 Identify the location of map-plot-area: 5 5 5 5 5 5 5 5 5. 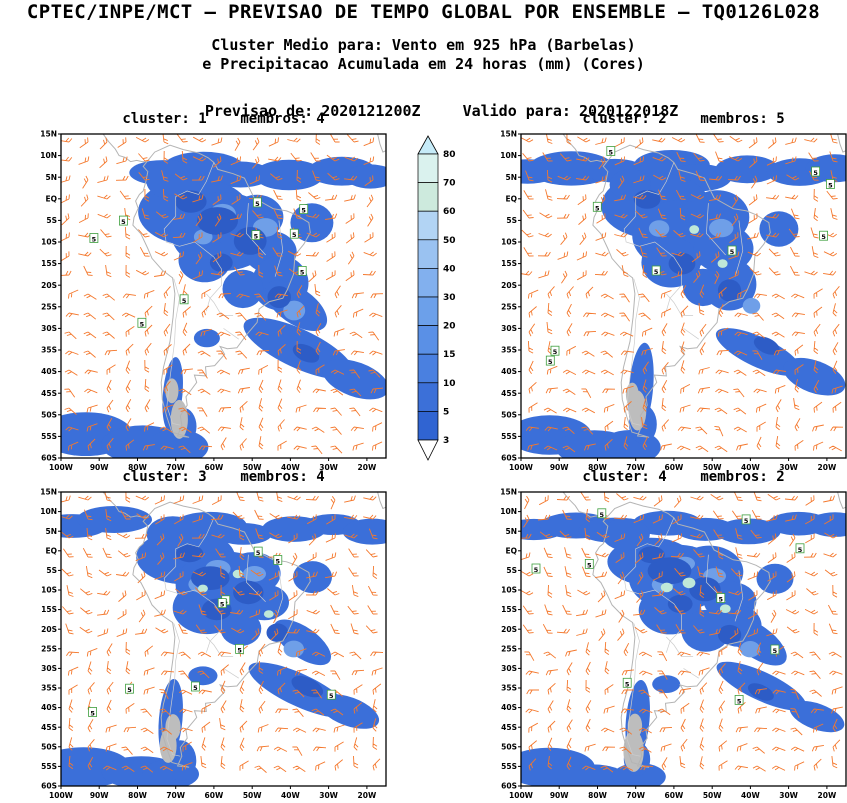
(683, 639).